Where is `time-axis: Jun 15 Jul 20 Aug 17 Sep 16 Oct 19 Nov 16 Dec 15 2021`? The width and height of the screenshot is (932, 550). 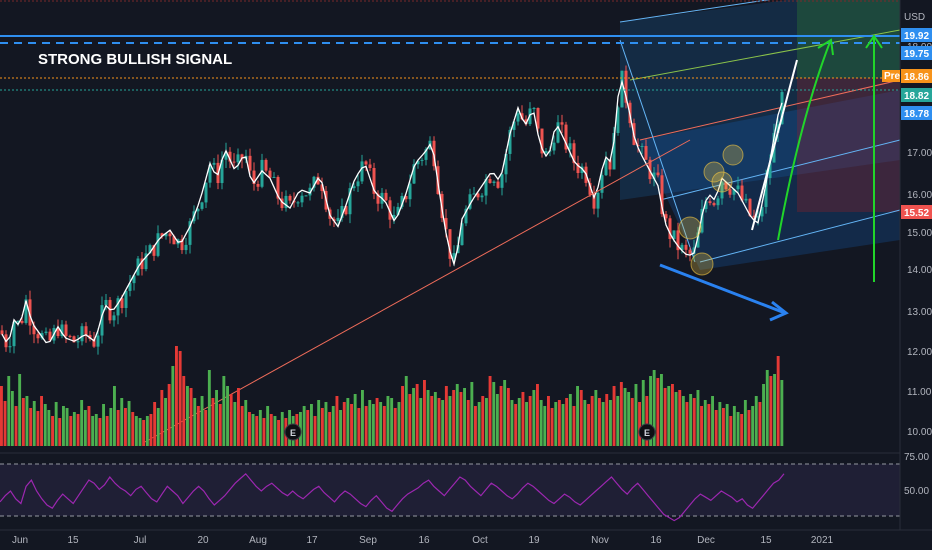 time-axis: Jun 15 Jul 20 Aug 17 Sep 16 Oct 19 Nov 16 Dec 15 2021 is located at coordinates (466, 537).